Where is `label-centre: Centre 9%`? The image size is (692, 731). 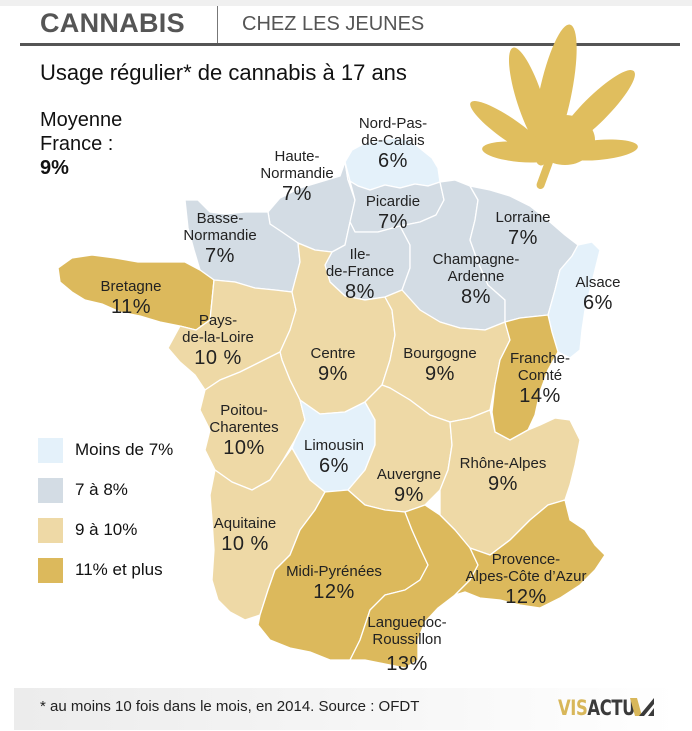 label-centre: Centre 9% is located at coordinates (332, 365).